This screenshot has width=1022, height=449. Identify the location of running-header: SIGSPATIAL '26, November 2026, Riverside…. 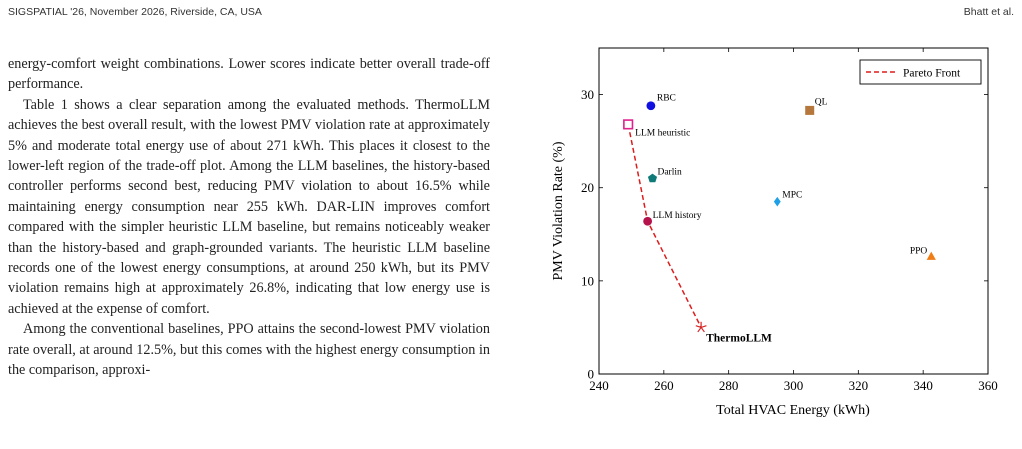
(511, 13).